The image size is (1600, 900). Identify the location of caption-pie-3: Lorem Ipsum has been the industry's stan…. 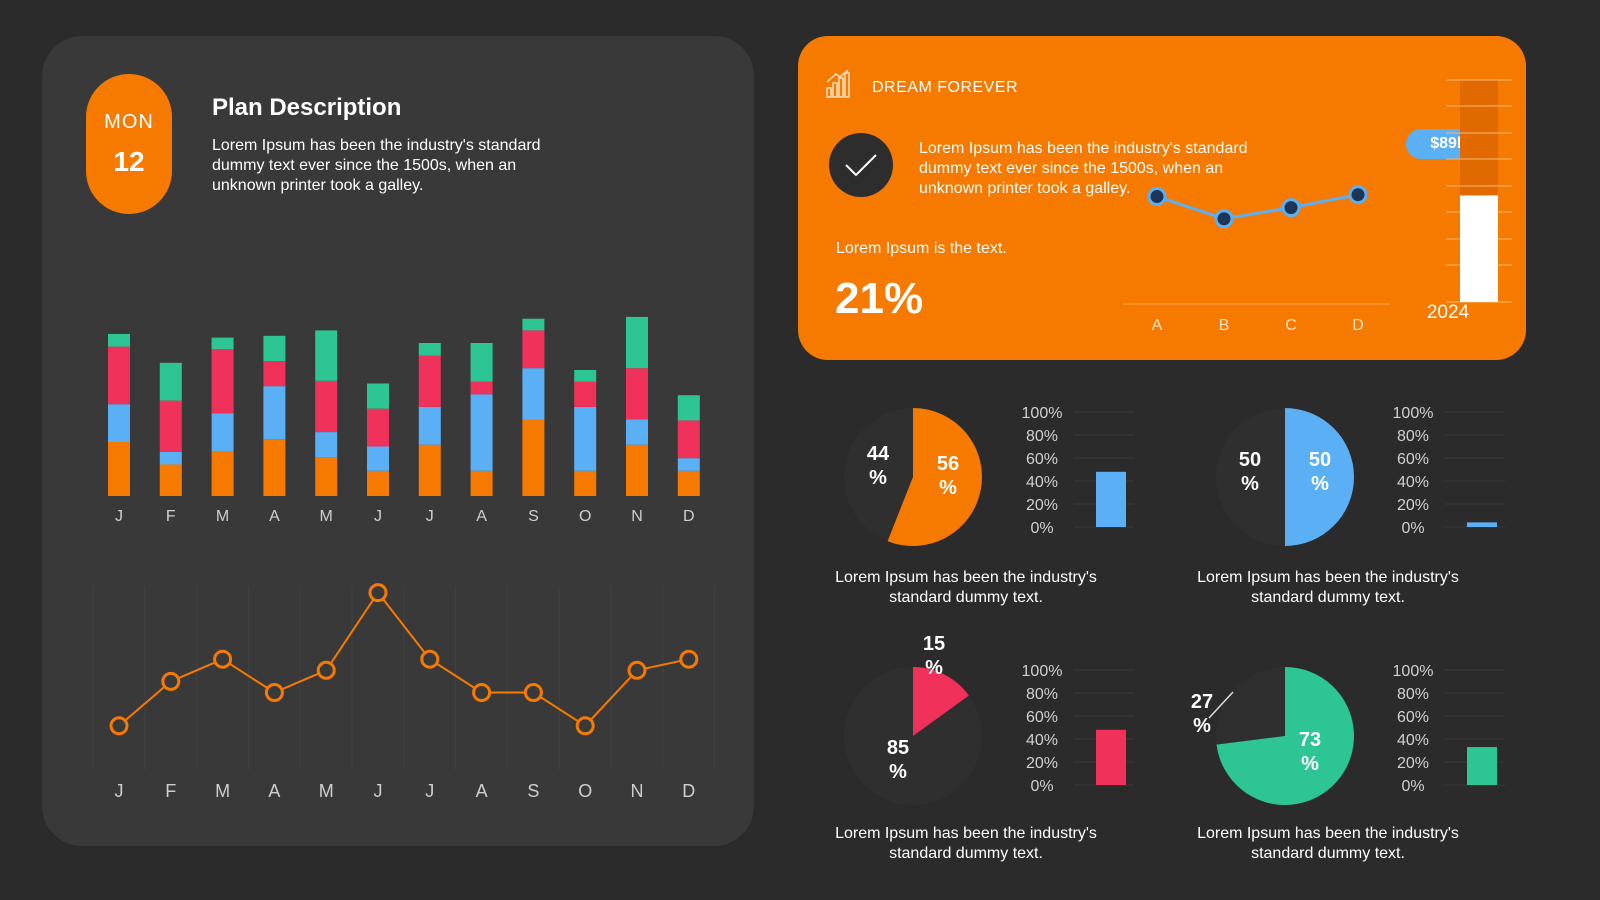
(966, 843).